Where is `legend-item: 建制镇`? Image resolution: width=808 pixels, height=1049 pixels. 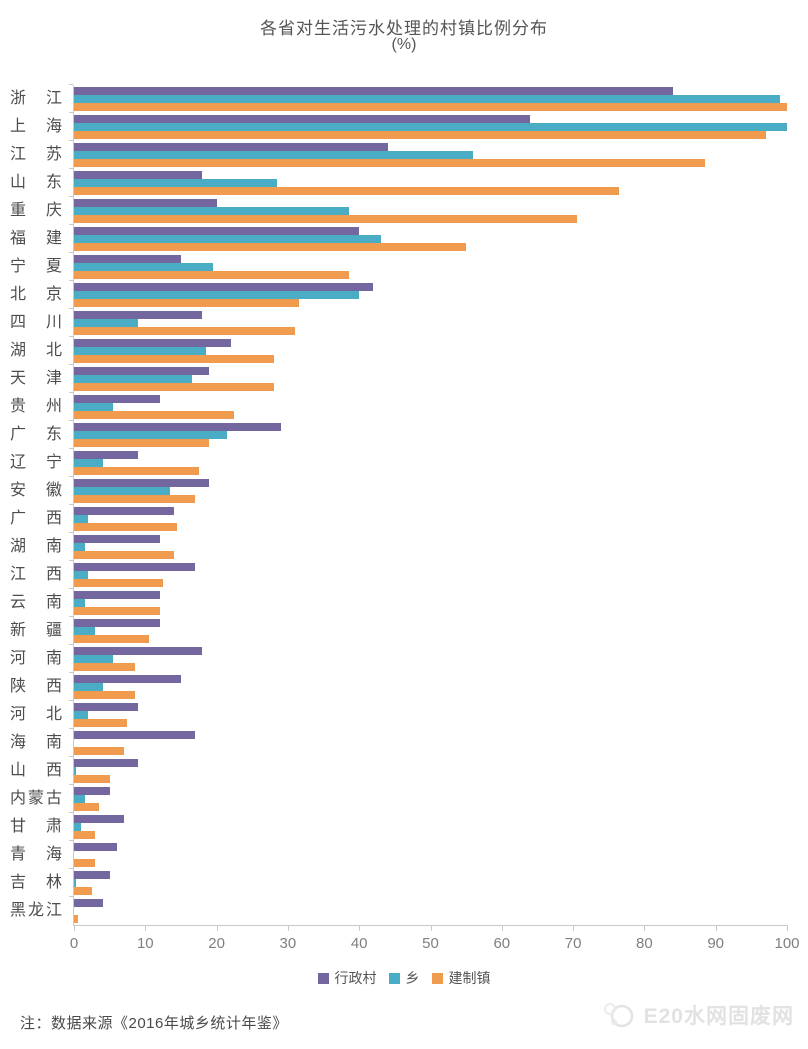
legend-item: 建制镇 is located at coordinates (461, 978).